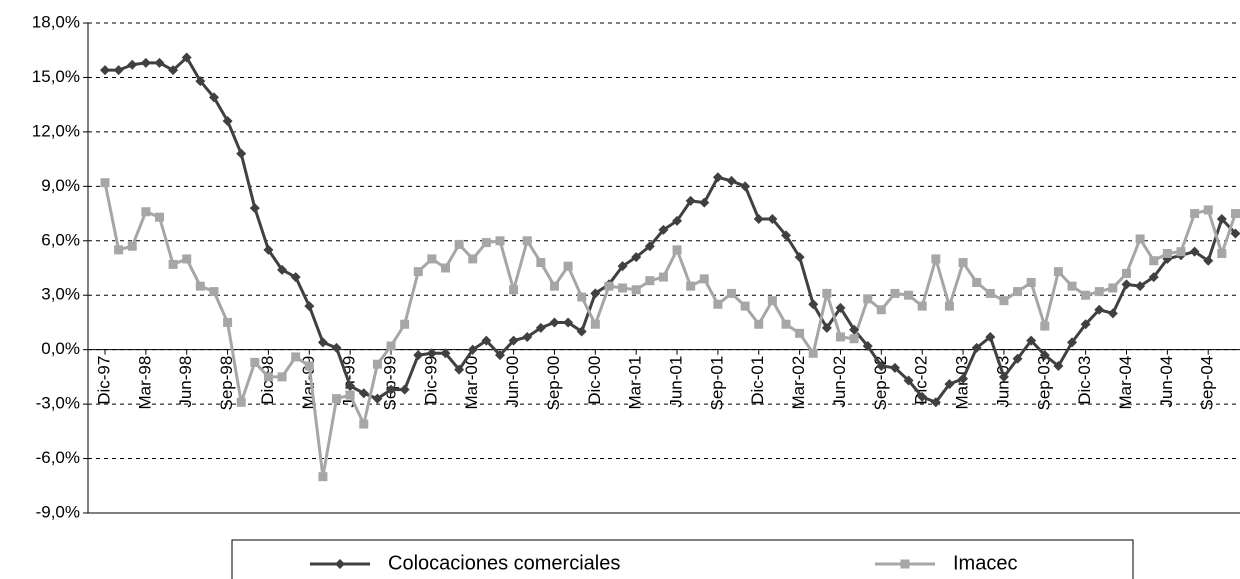 This screenshot has height=579, width=1240. What do you see at coordinates (56, 76) in the screenshot?
I see `y-tick-label: 15,0%` at bounding box center [56, 76].